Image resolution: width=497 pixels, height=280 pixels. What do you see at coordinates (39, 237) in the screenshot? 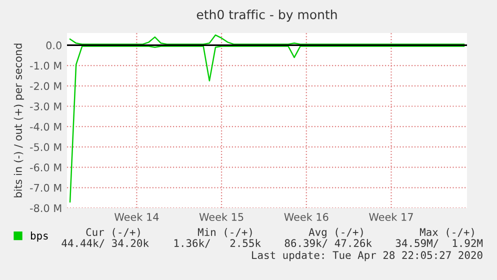
I see `legend-label: bps` at bounding box center [39, 237].